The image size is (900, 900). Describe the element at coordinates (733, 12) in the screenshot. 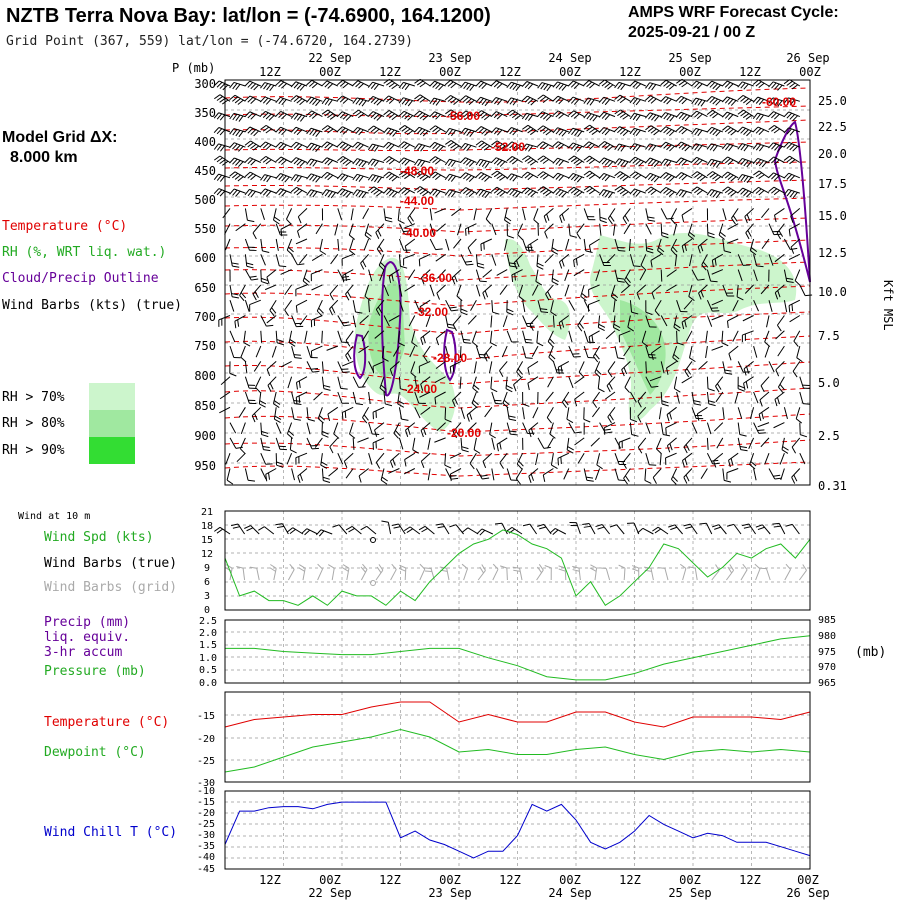

I see `forecast-cycle-label: AMPS WRF Forecast Cycle:` at that location.